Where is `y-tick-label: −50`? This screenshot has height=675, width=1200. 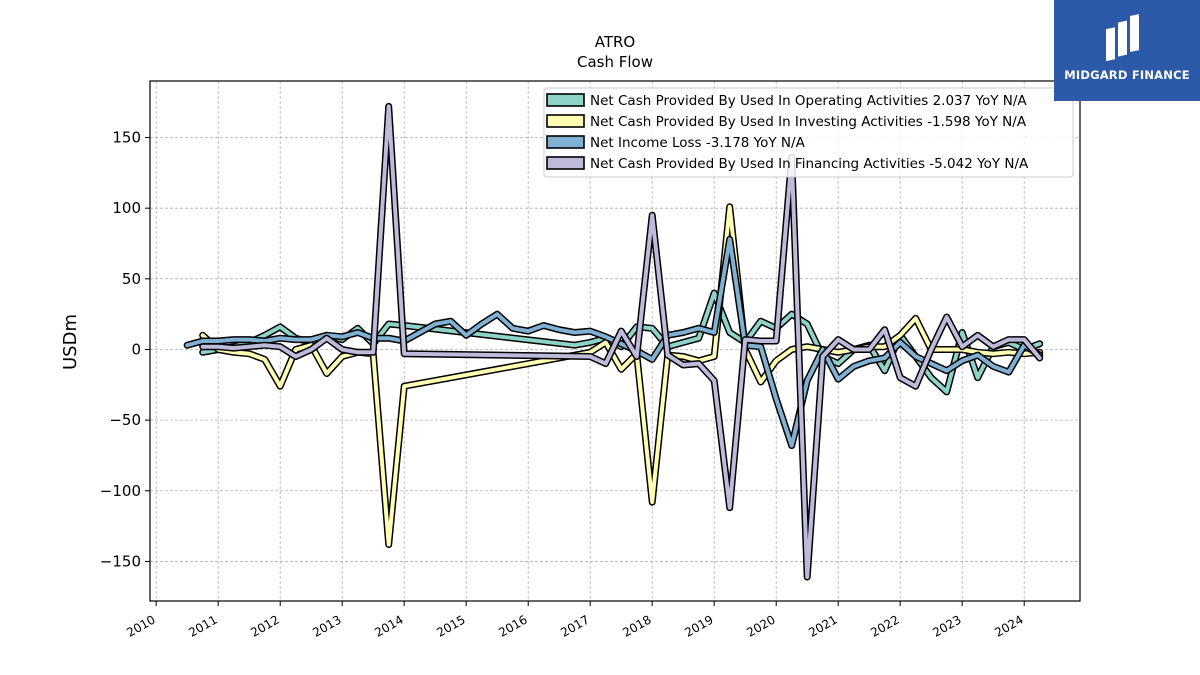 y-tick-label: −50 is located at coordinates (125, 420).